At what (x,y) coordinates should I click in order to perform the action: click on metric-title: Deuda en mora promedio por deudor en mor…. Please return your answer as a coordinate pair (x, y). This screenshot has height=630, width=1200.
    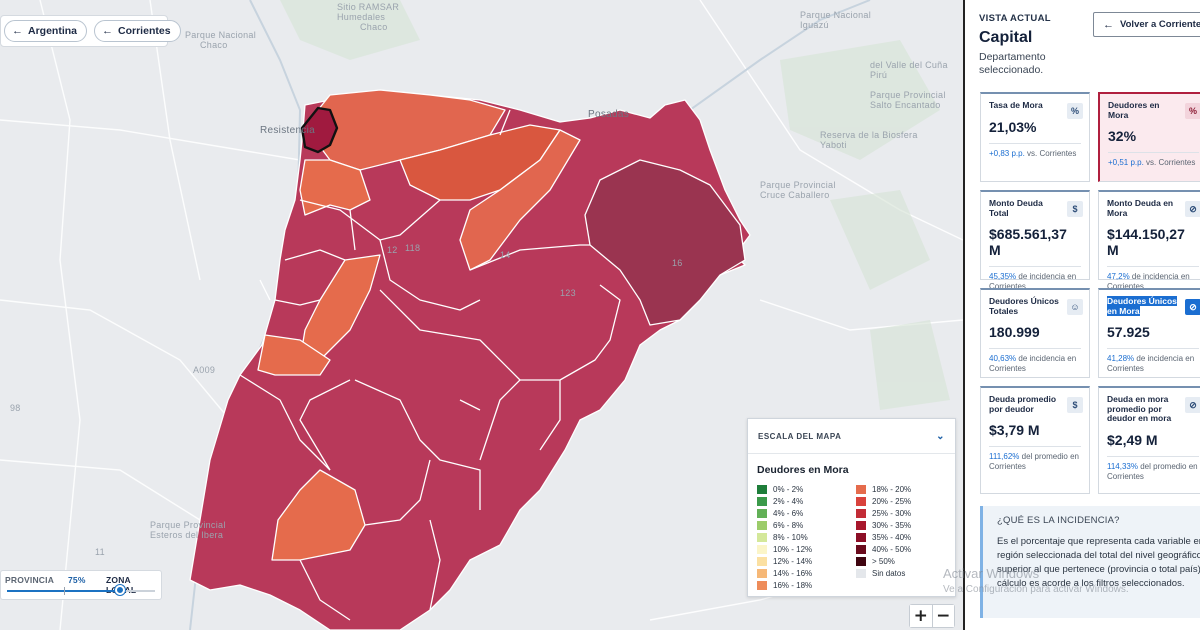
    Looking at the image, I should click on (1139, 408).